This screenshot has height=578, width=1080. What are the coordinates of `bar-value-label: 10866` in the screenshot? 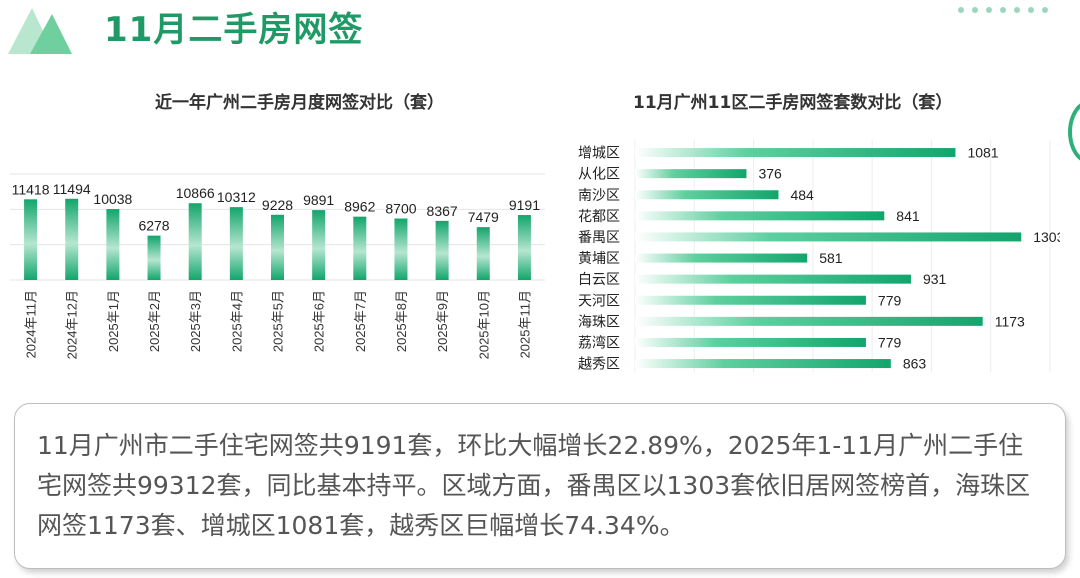 It's located at (195, 193).